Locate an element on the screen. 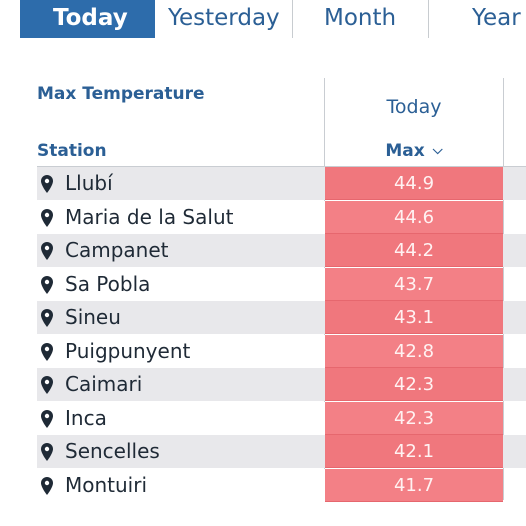 This screenshot has height=526, width=526. station-name: Sa Pobla is located at coordinates (108, 283).